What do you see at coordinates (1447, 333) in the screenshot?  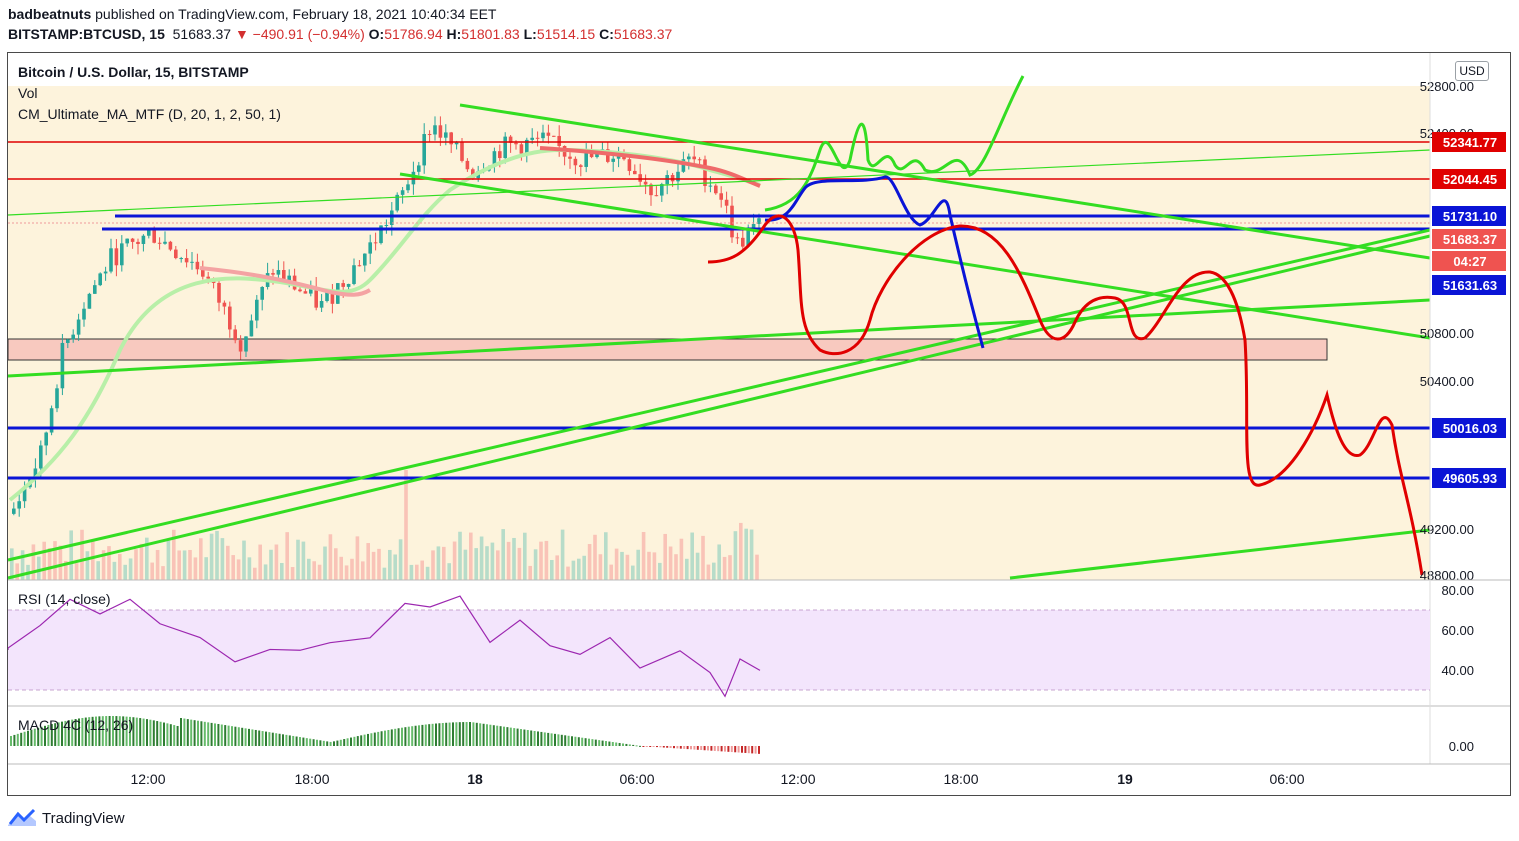 I see `price-tick-label: 50800.00` at bounding box center [1447, 333].